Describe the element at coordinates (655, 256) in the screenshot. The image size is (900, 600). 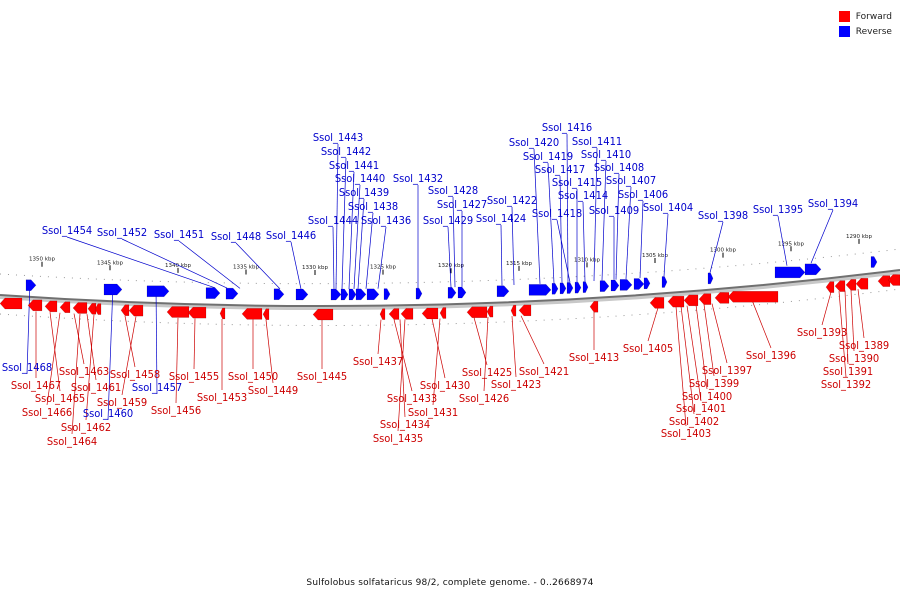
I see `scale-tick-label: 1305 kbp` at that location.